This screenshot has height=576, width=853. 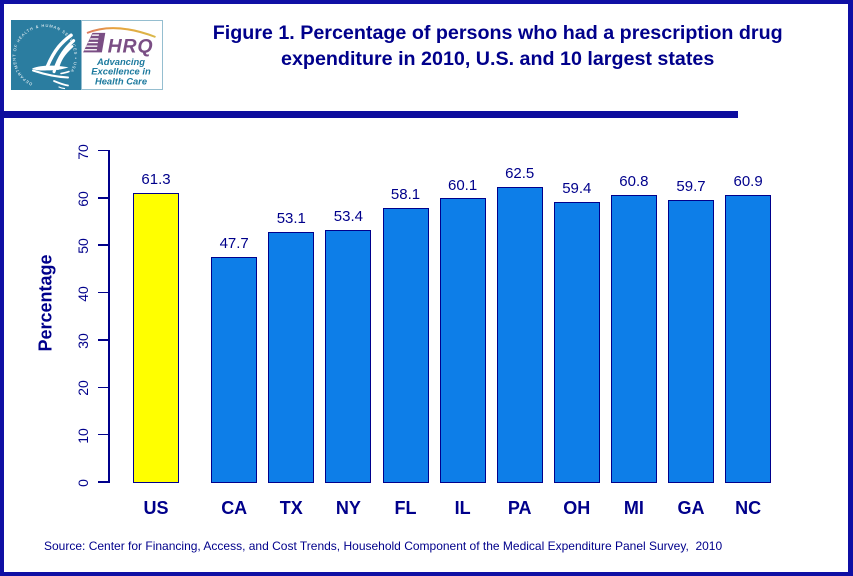 What do you see at coordinates (121, 80) in the screenshot?
I see `svg-text: Health Care` at bounding box center [121, 80].